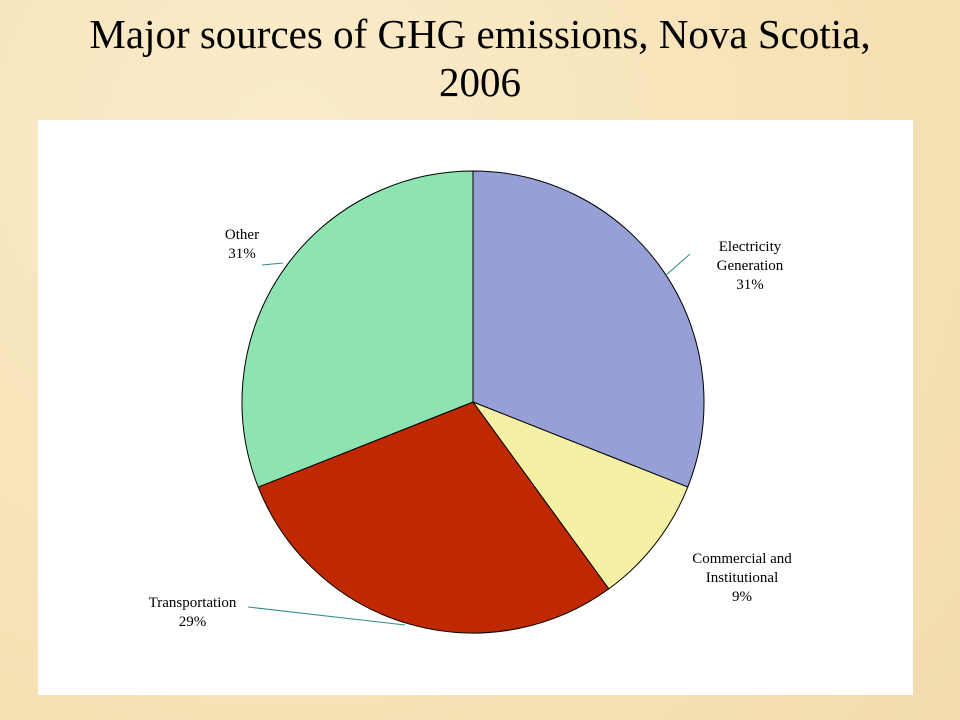 This screenshot has width=960, height=720. Describe the element at coordinates (192, 613) in the screenshot. I see `slice-label: Transportation 29%` at that location.